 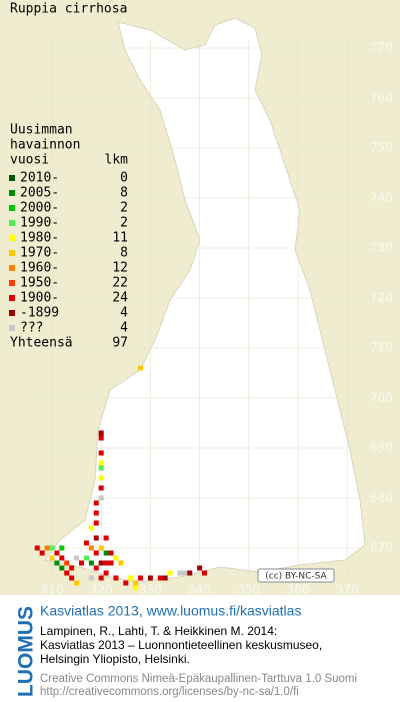 What do you see at coordinates (39, 223) in the screenshot?
I see `legend-label: 1990-` at bounding box center [39, 223].